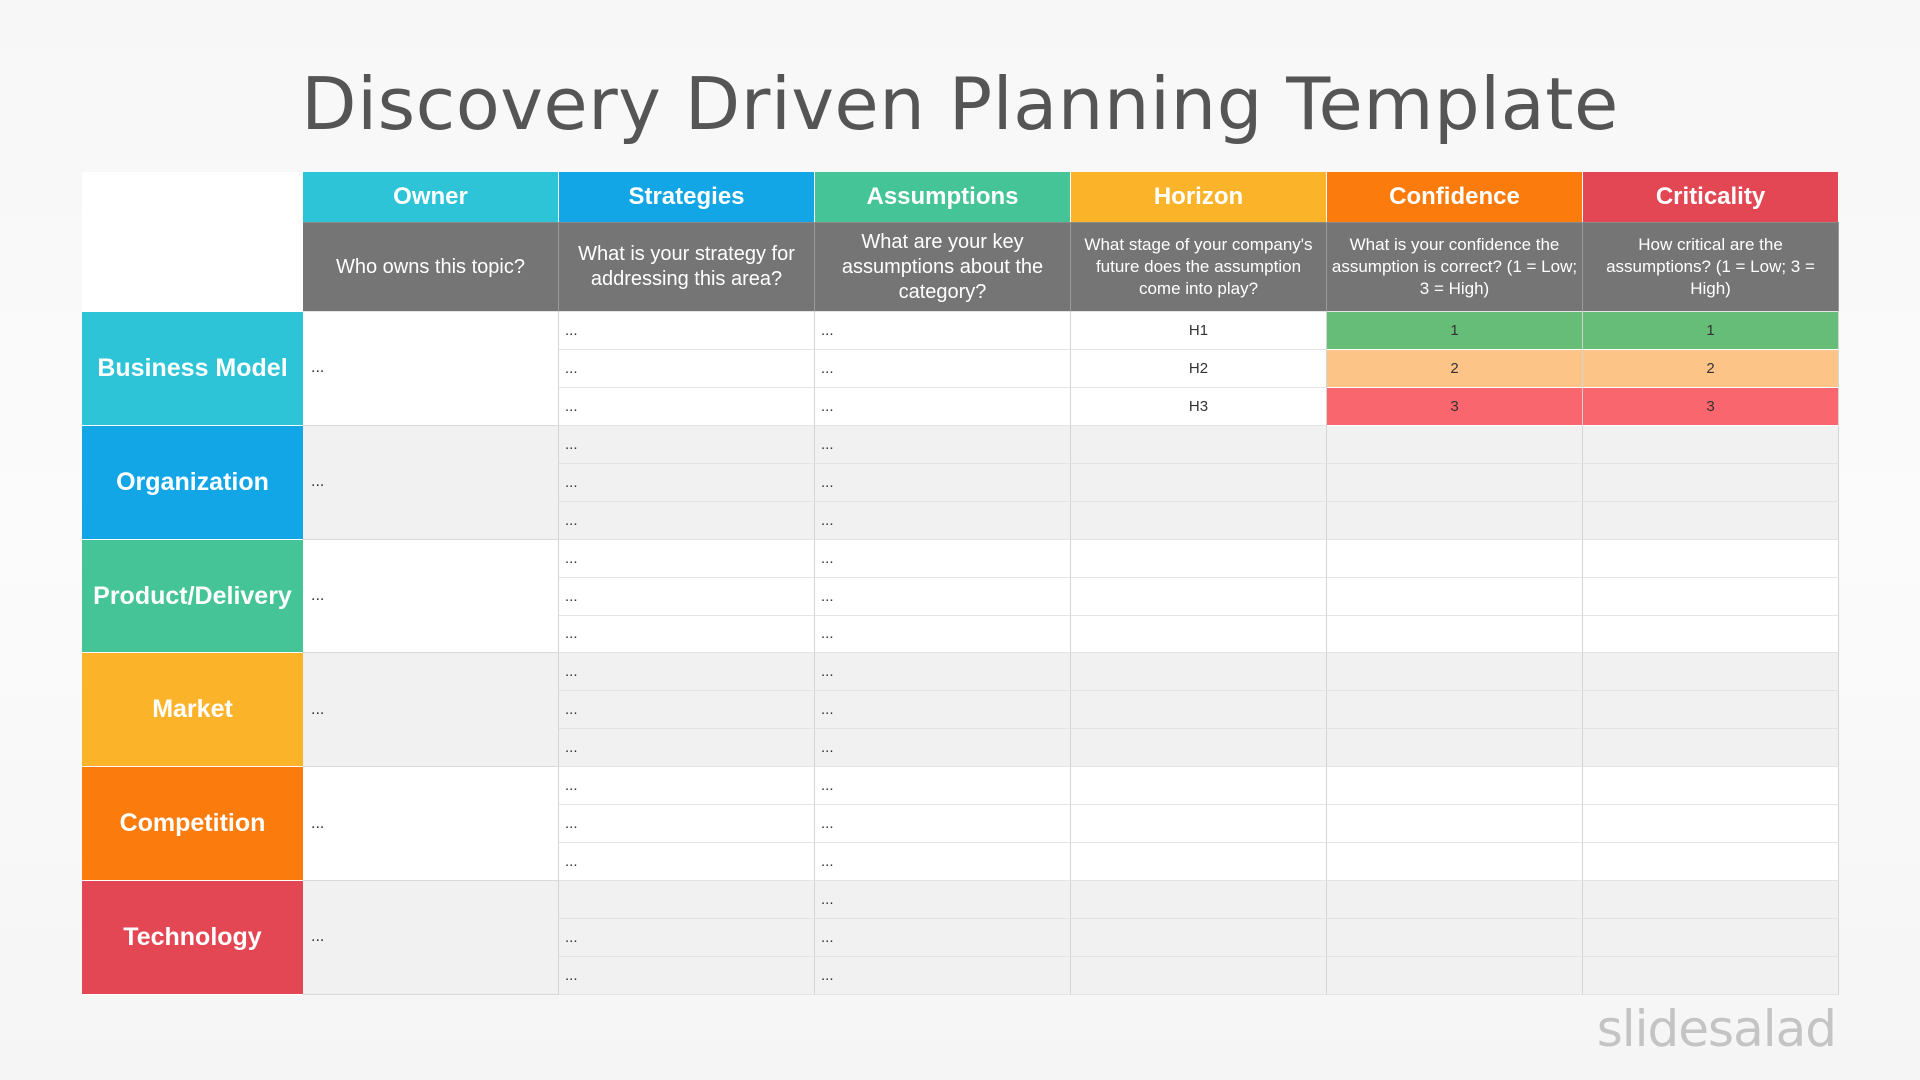 The width and height of the screenshot is (1920, 1080). Describe the element at coordinates (1199, 368) in the screenshot. I see `horizon-cell: H2` at that location.